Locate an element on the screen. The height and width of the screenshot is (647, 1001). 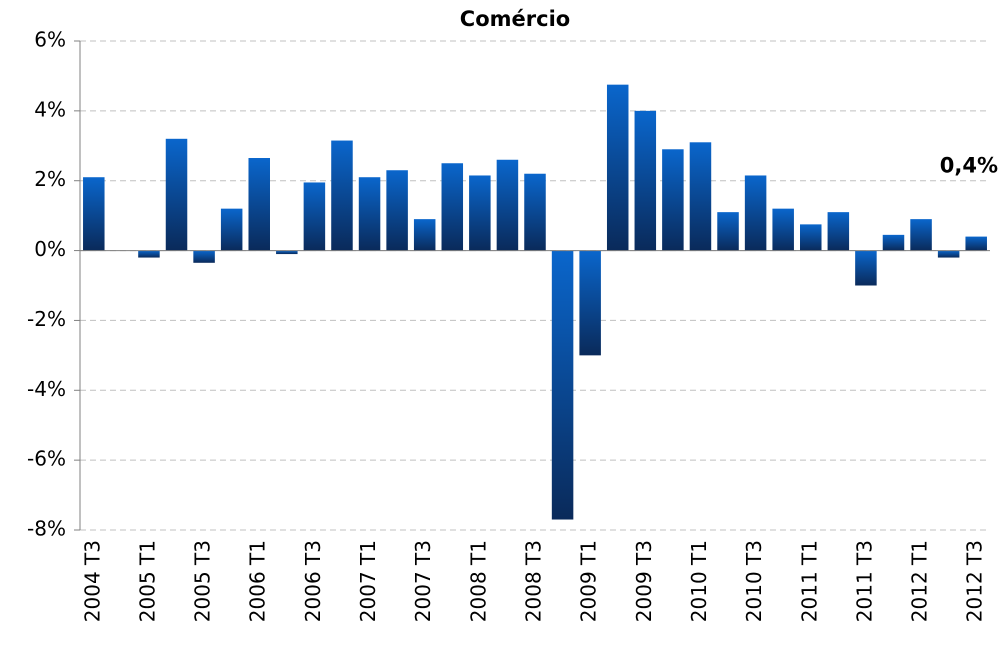
x-tick-label: 2008 T3 is located at coordinates (534, 581).